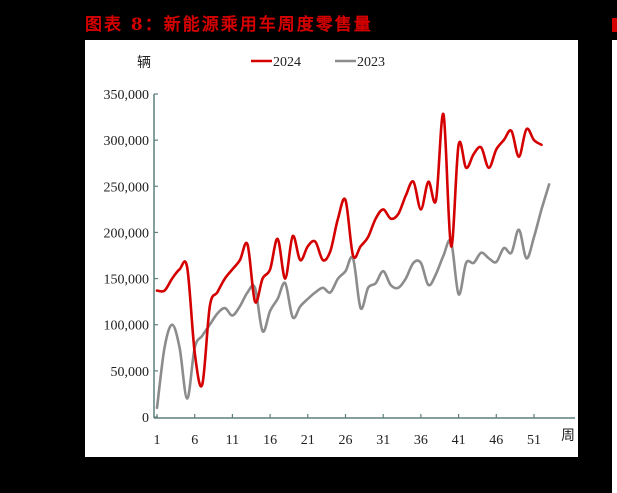 The width and height of the screenshot is (617, 493). I want to click on x-tick-label: 11, so click(232, 440).